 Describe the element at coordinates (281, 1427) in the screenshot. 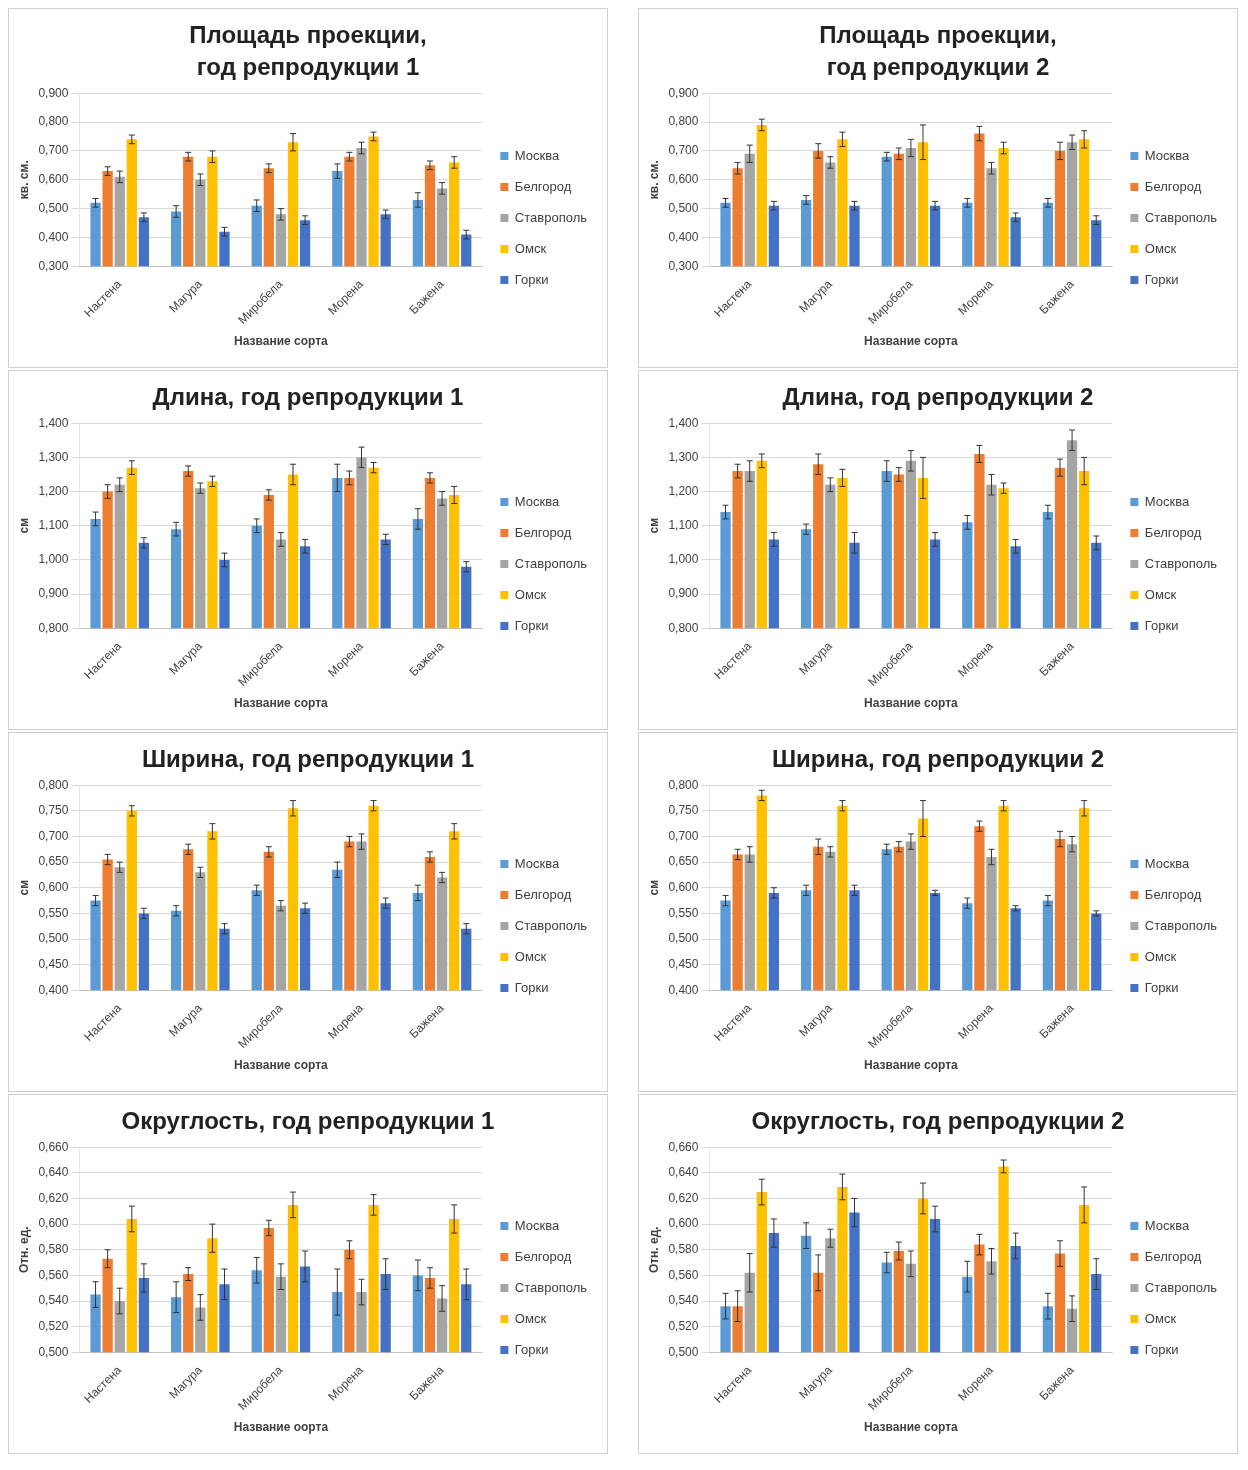

I see `x-axis-title: Название оорта` at that location.